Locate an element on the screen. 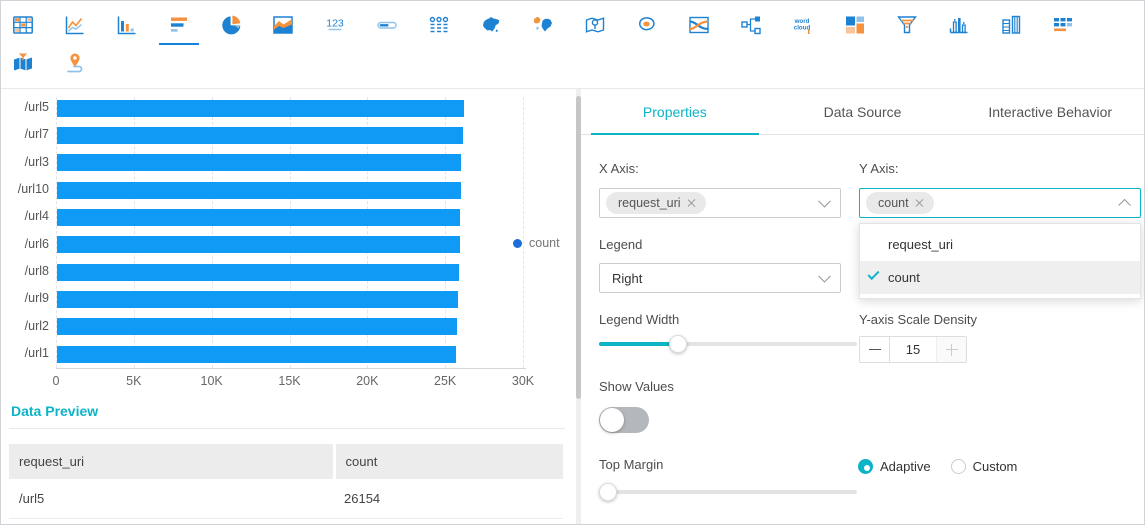  compare-chart-icon is located at coordinates (1011, 25).